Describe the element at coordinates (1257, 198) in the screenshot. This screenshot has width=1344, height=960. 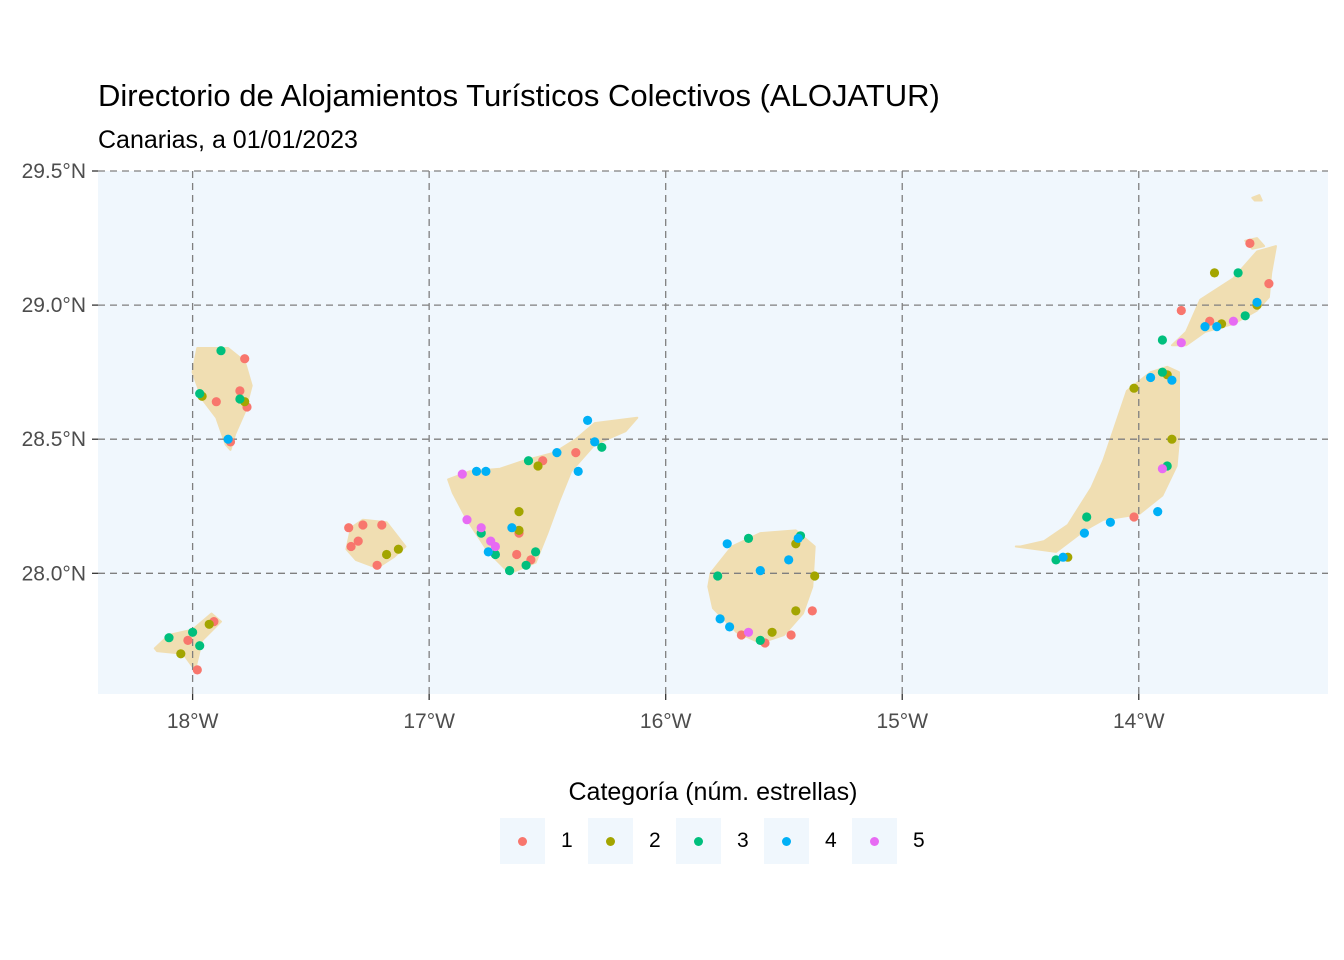
I see `island-alegranza` at that location.